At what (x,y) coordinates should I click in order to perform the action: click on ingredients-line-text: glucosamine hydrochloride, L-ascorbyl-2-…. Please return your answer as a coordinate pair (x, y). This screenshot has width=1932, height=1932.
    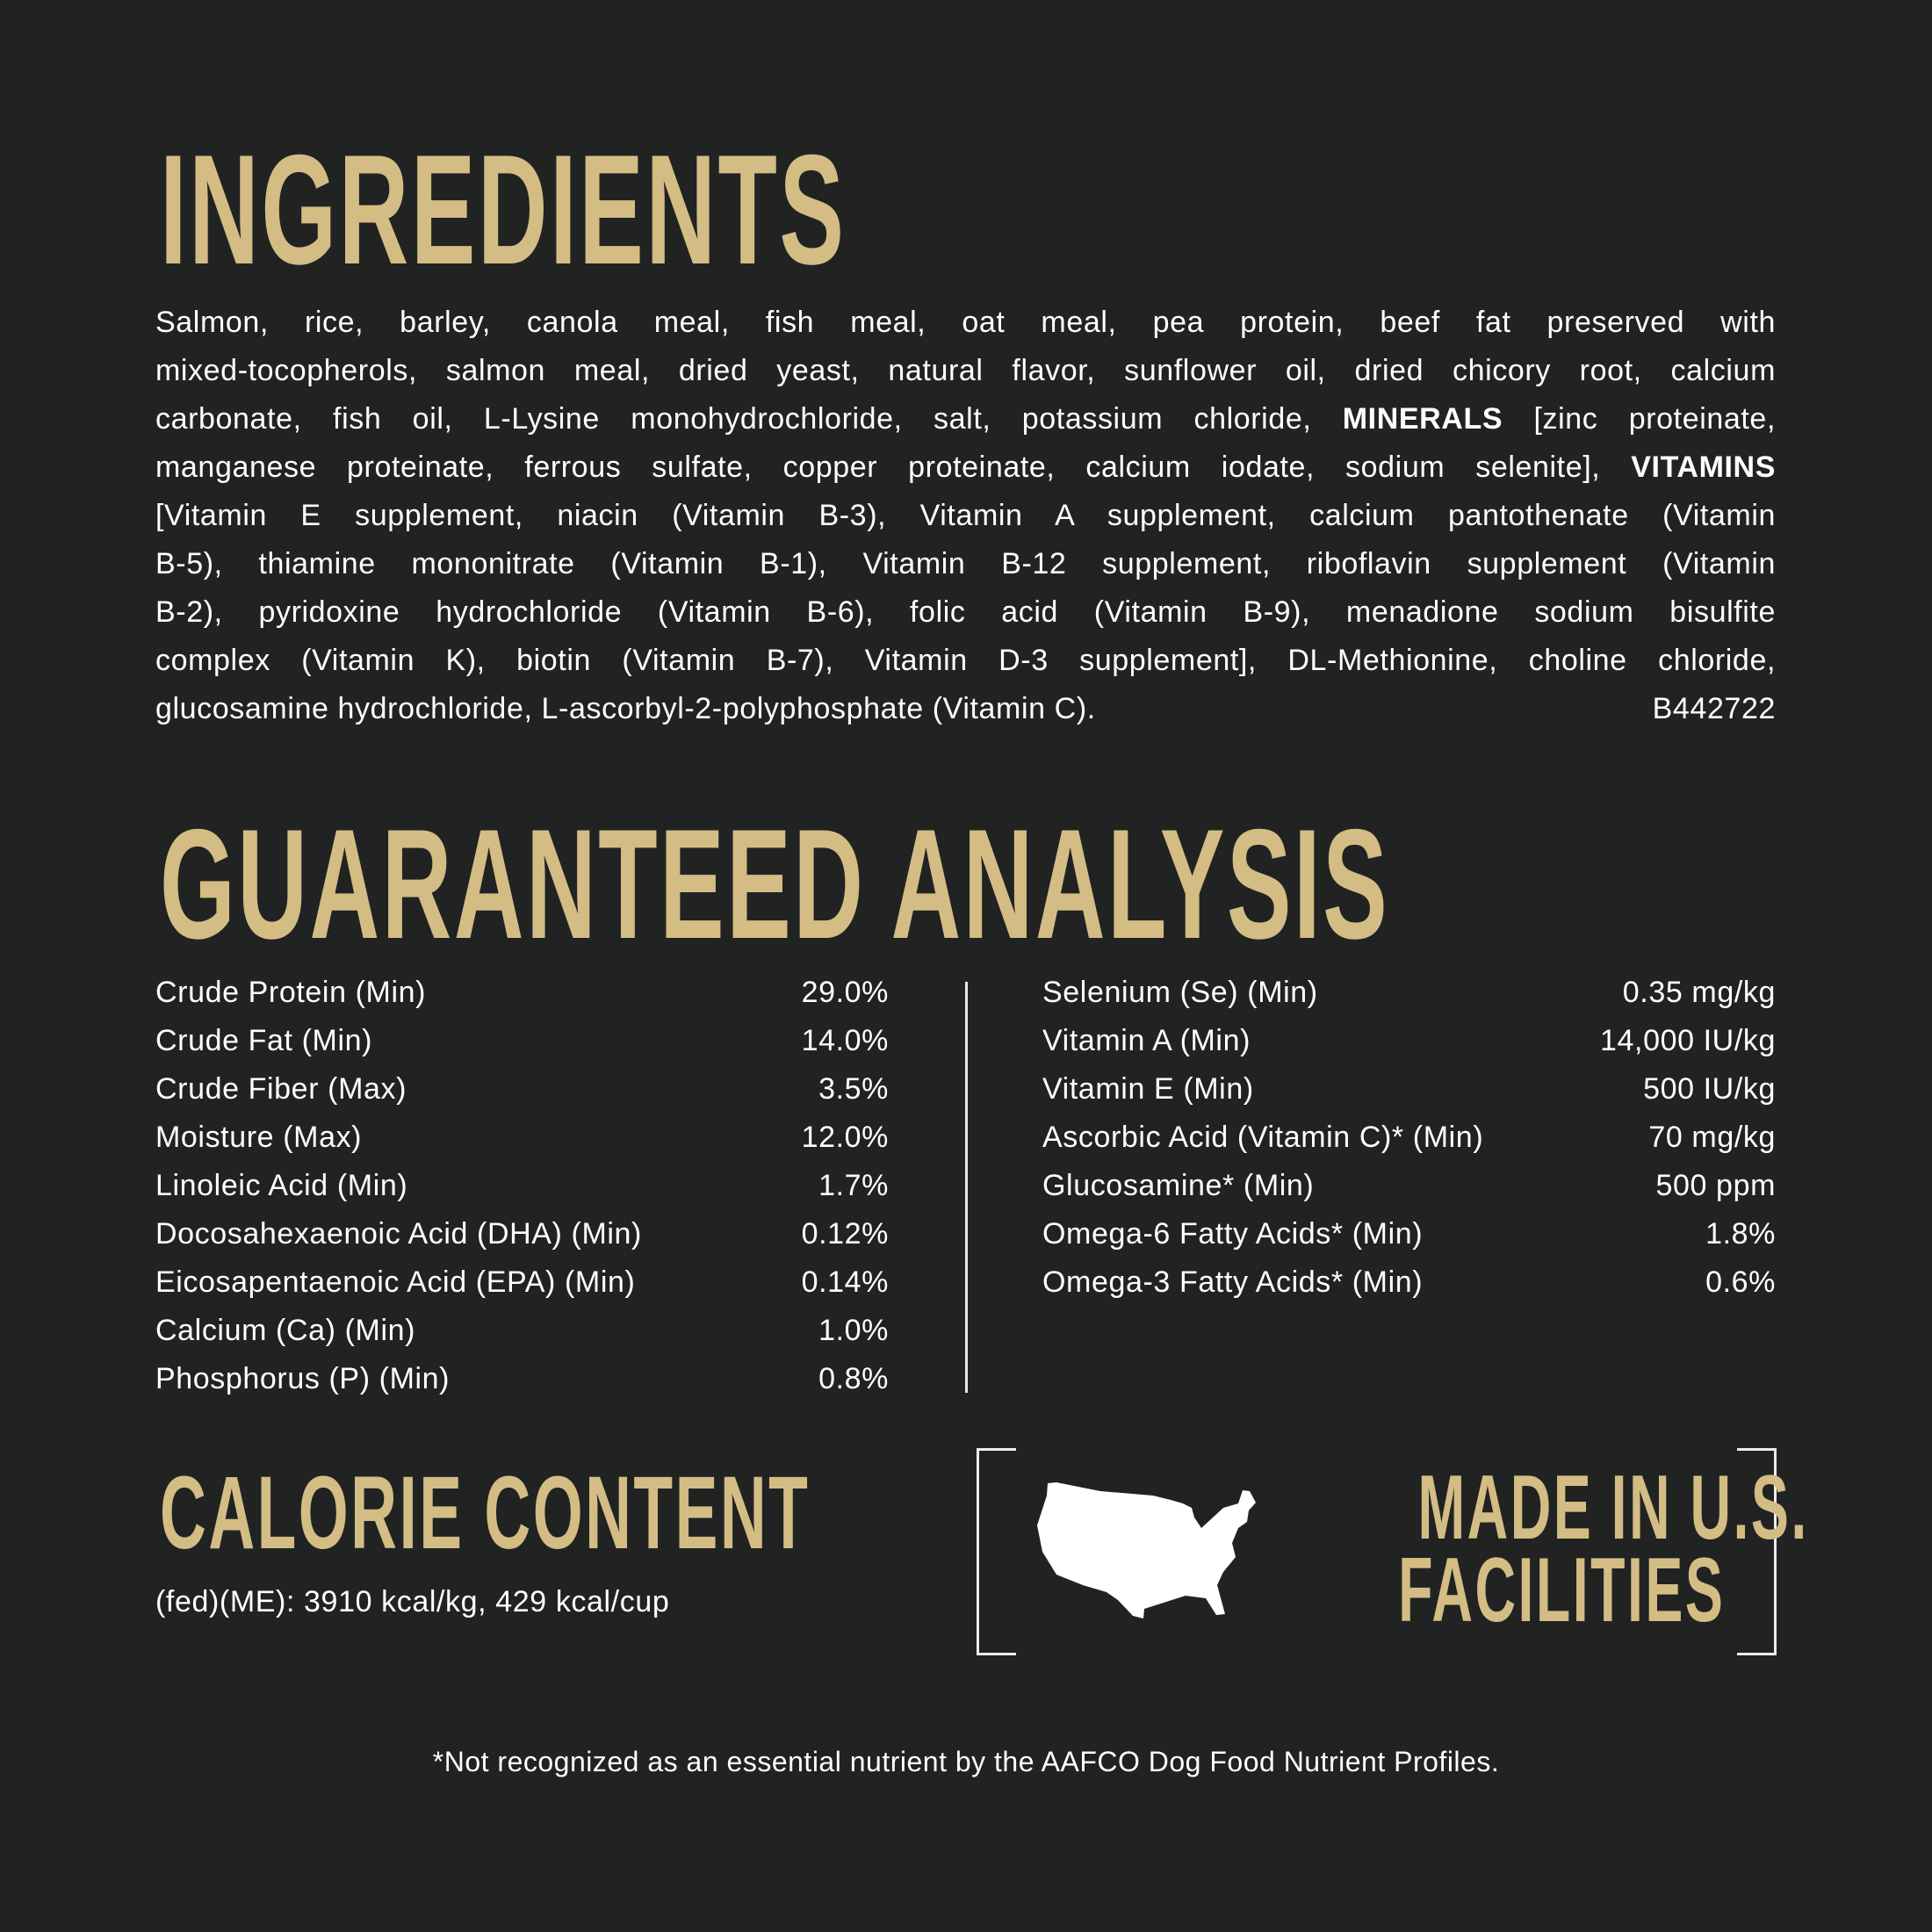
    Looking at the image, I should click on (625, 709).